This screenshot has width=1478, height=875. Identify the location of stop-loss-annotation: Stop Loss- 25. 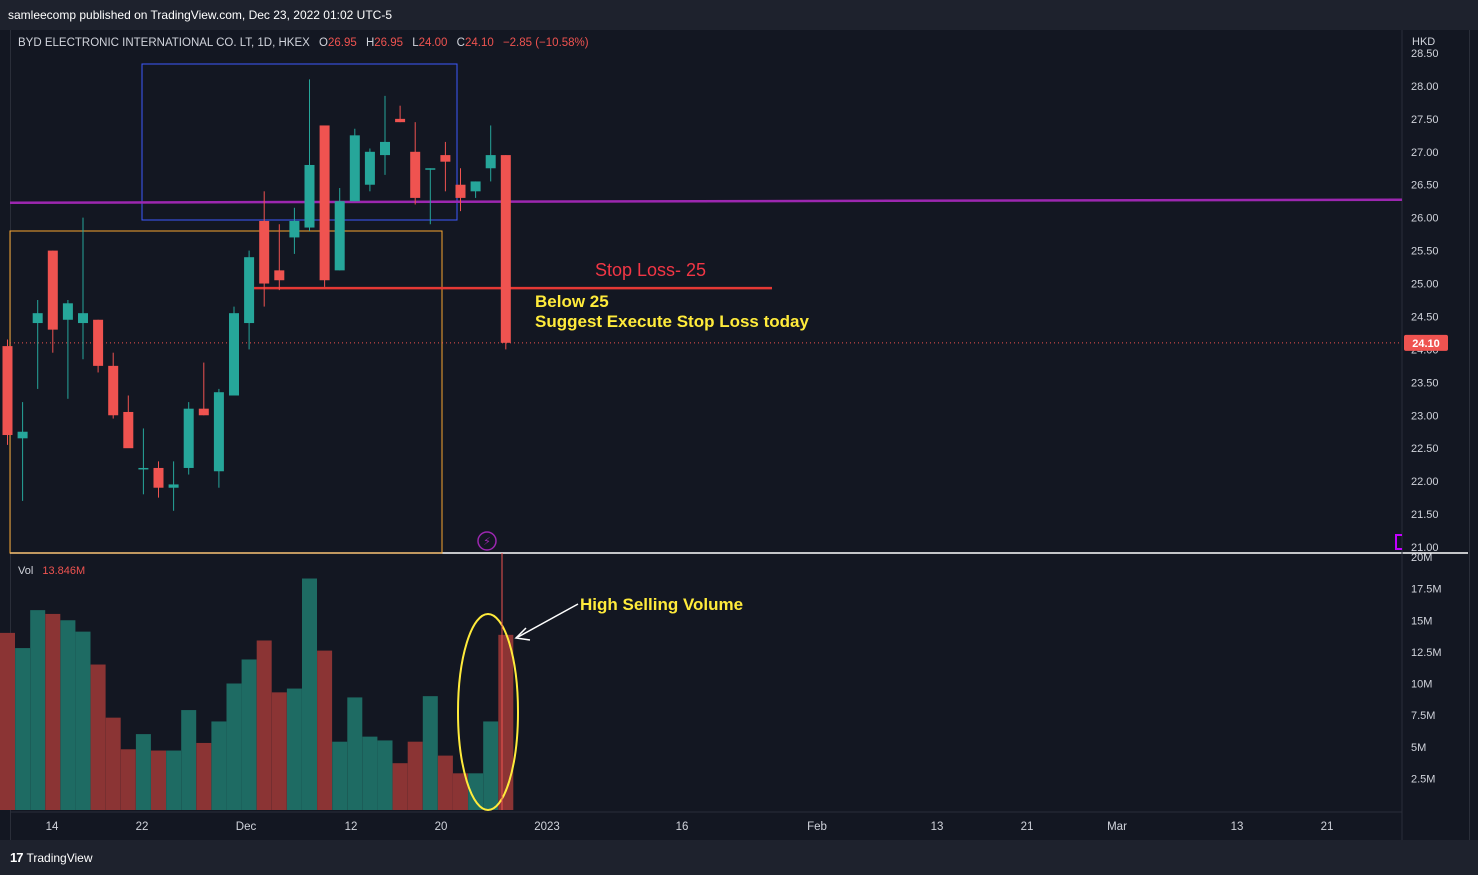
(650, 270).